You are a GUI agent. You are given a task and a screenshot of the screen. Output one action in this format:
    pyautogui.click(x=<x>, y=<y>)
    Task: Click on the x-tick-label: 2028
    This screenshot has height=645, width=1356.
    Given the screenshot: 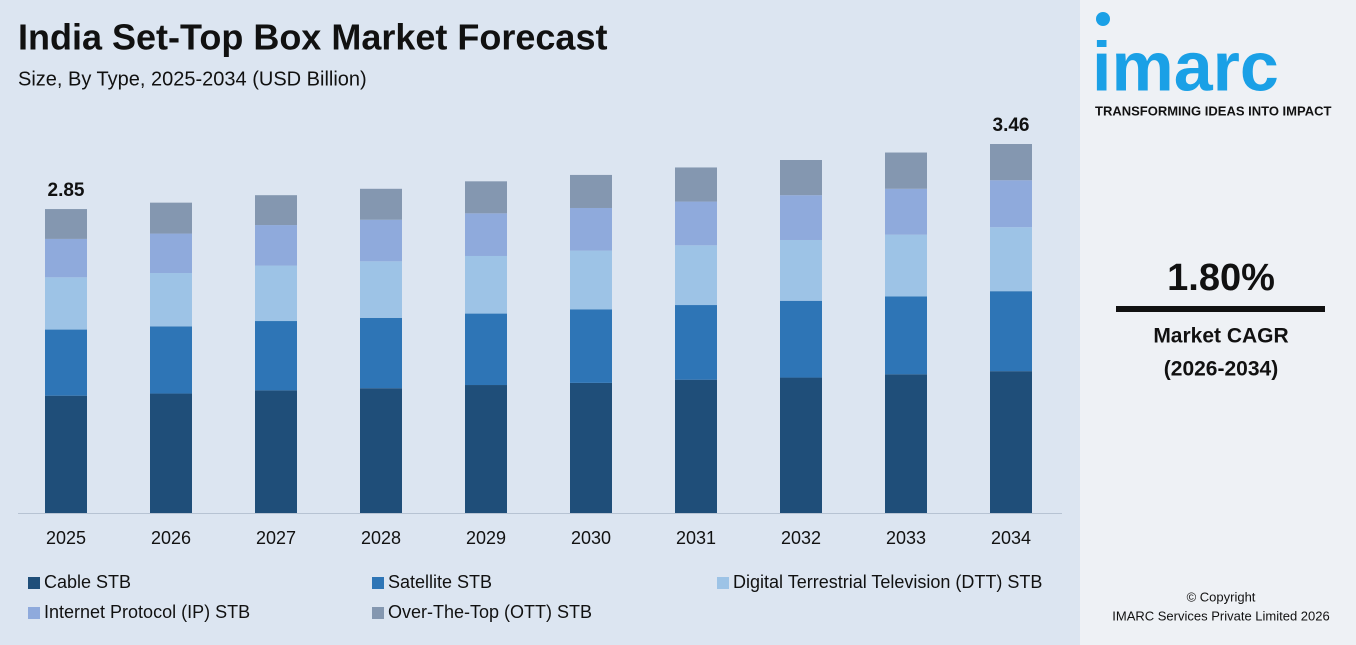 What is the action you would take?
    pyautogui.click(x=381, y=538)
    